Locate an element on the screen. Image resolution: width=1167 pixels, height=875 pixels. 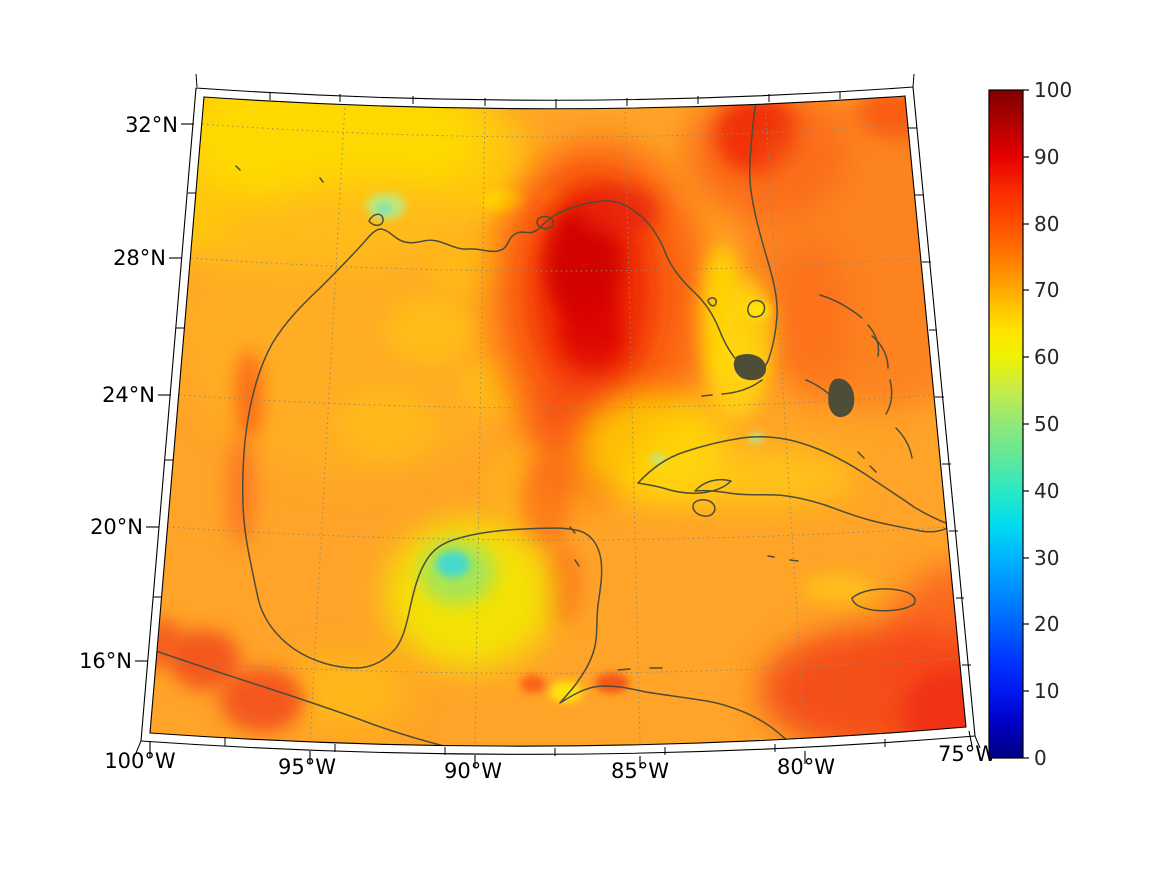
lake-okeechobee is located at coordinates (756, 308).